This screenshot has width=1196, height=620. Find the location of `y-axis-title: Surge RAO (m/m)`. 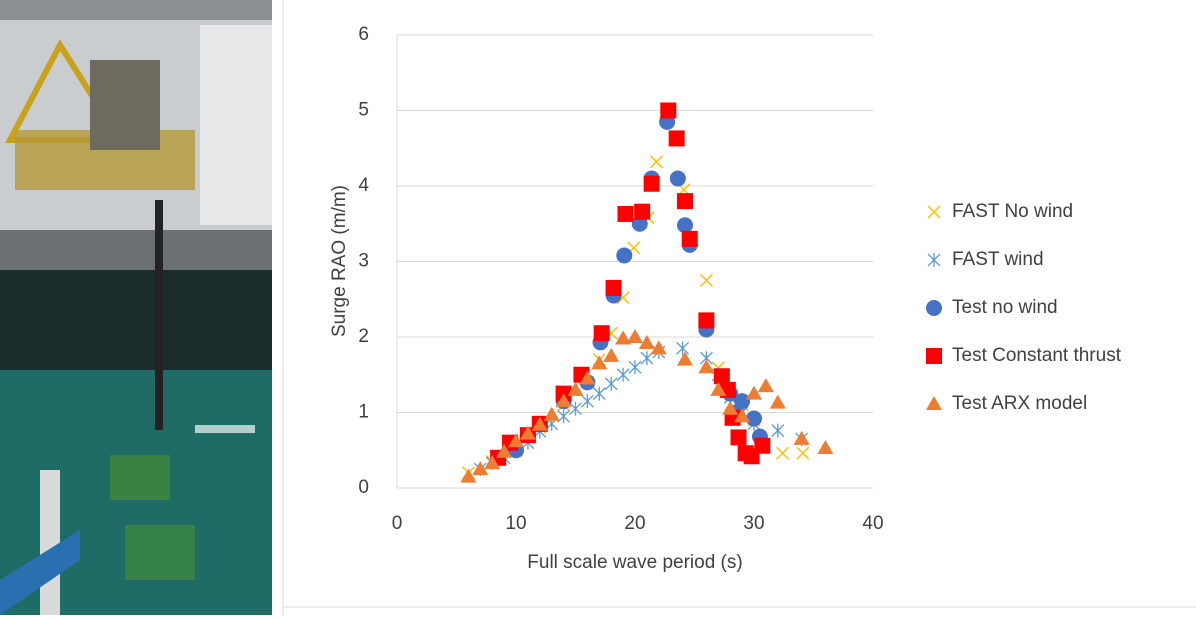

y-axis-title: Surge RAO (m/m) is located at coordinates (339, 261).